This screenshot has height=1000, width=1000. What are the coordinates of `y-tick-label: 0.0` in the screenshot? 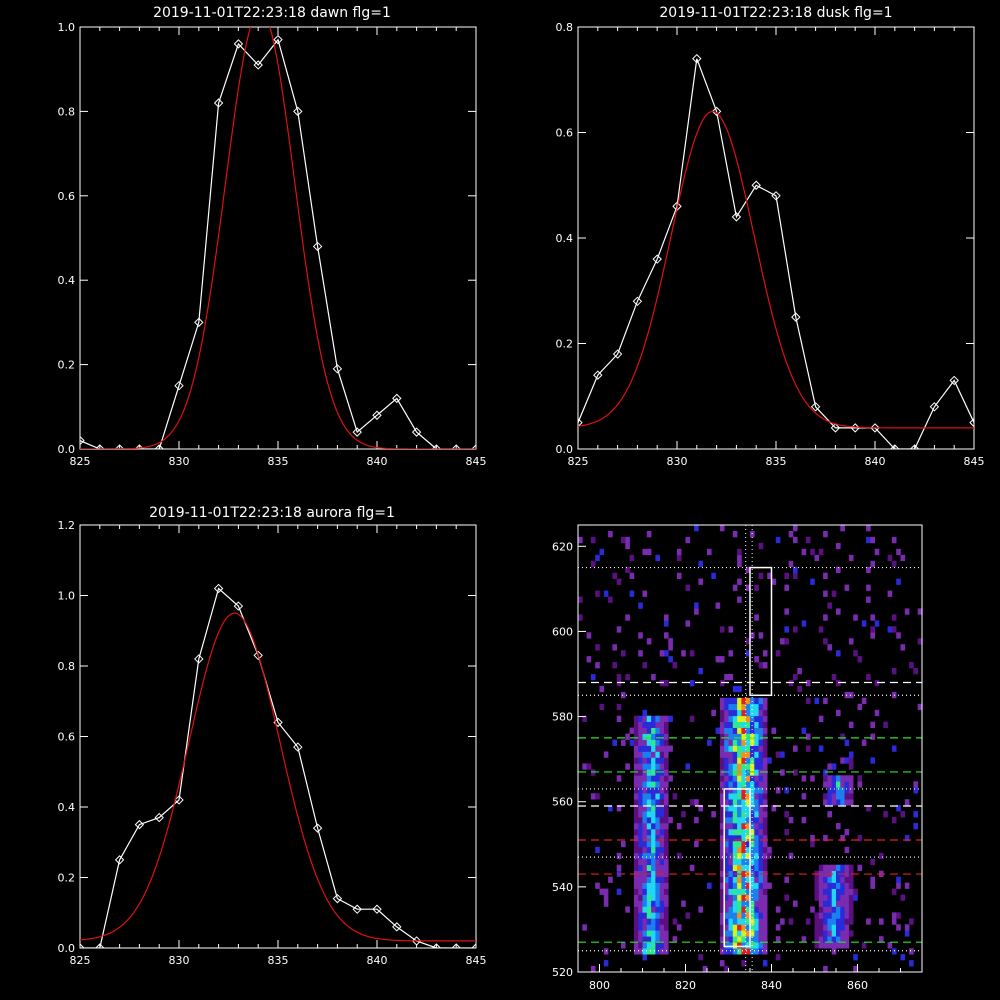 It's located at (67, 948).